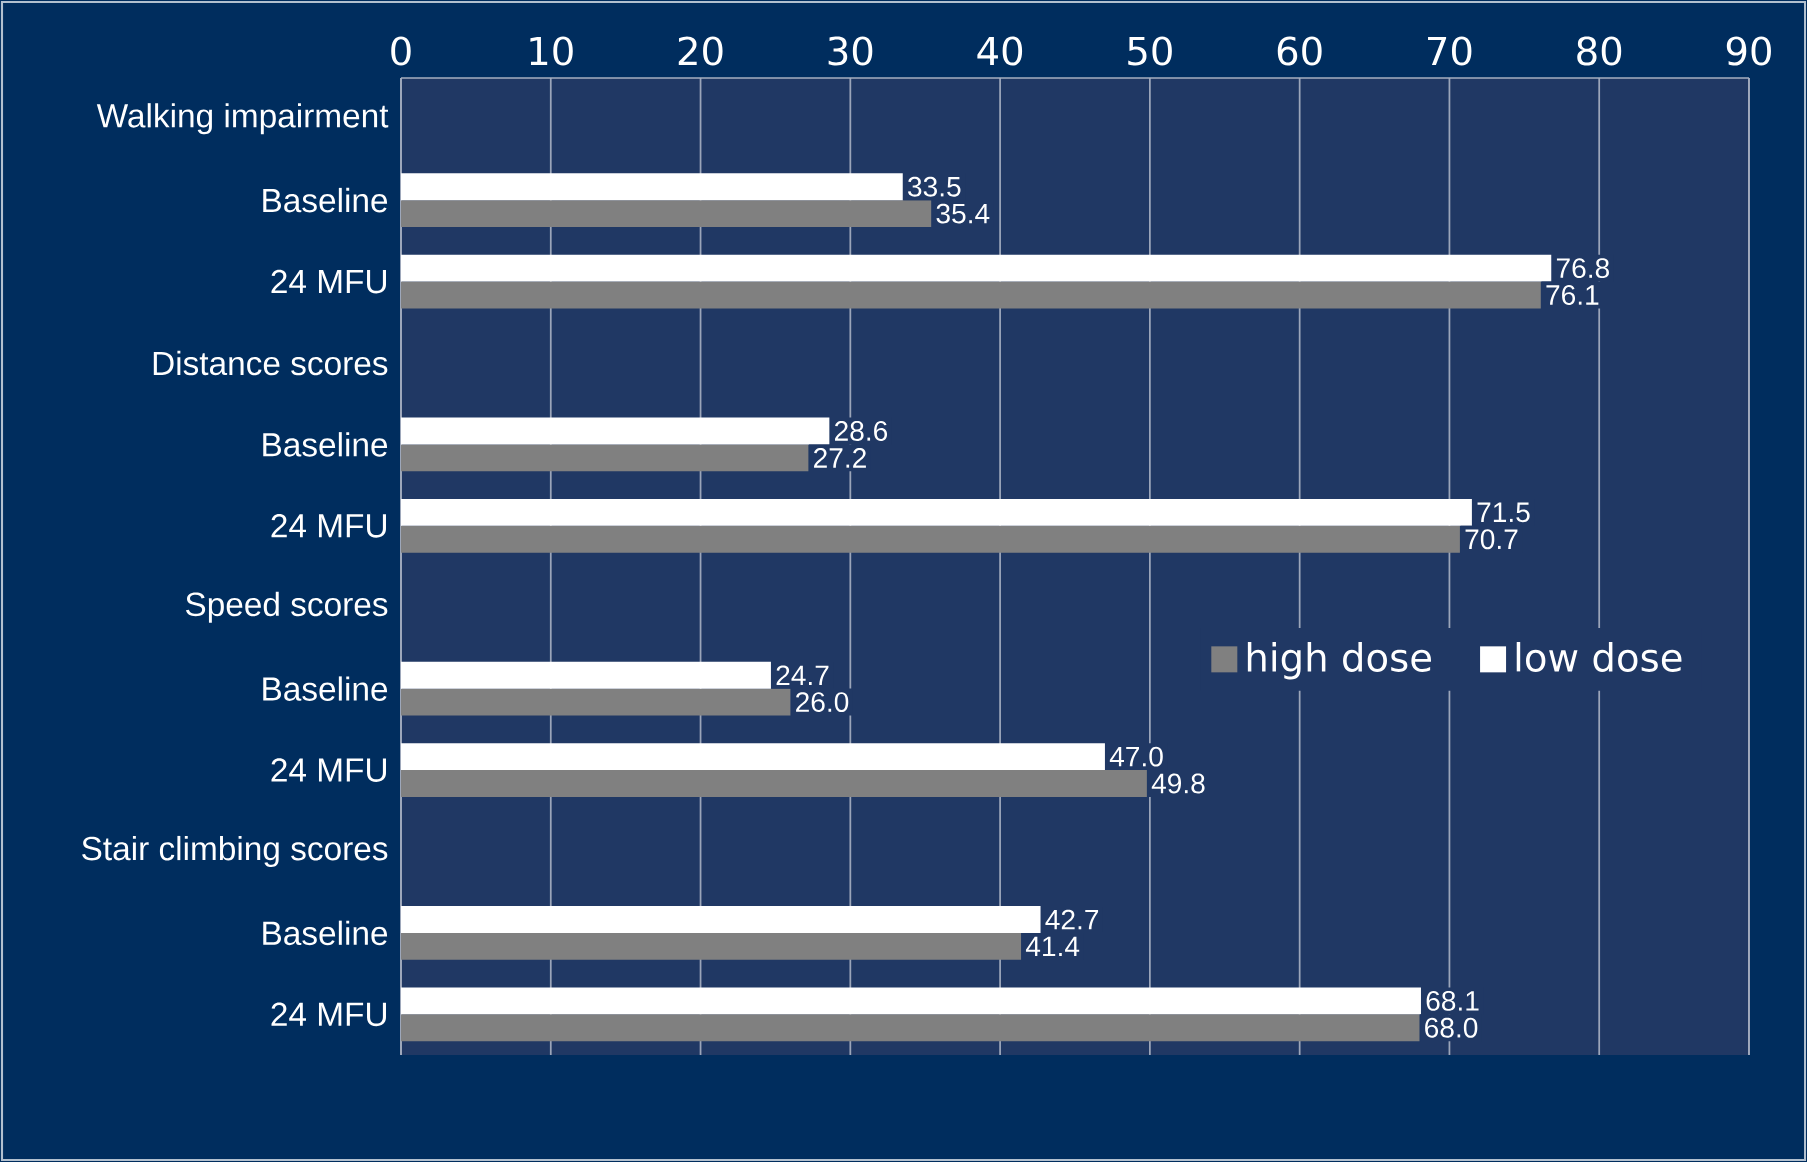 This screenshot has width=1807, height=1162. I want to click on data-label: 27.2, so click(840, 458).